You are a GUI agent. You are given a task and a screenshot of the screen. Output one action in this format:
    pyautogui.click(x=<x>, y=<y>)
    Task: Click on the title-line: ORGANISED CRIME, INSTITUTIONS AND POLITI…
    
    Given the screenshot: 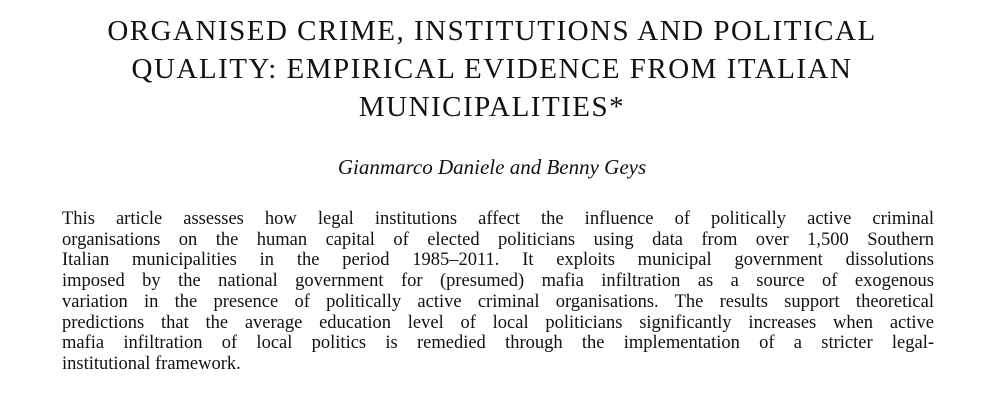 What is the action you would take?
    pyautogui.click(x=492, y=31)
    